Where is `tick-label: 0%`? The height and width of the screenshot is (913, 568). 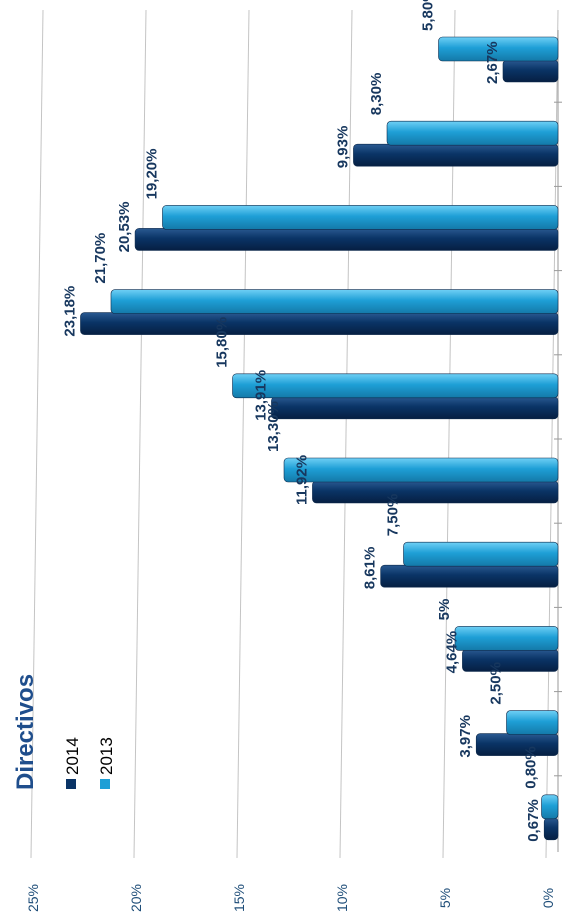
tick-label: 0% is located at coordinates (548, 898).